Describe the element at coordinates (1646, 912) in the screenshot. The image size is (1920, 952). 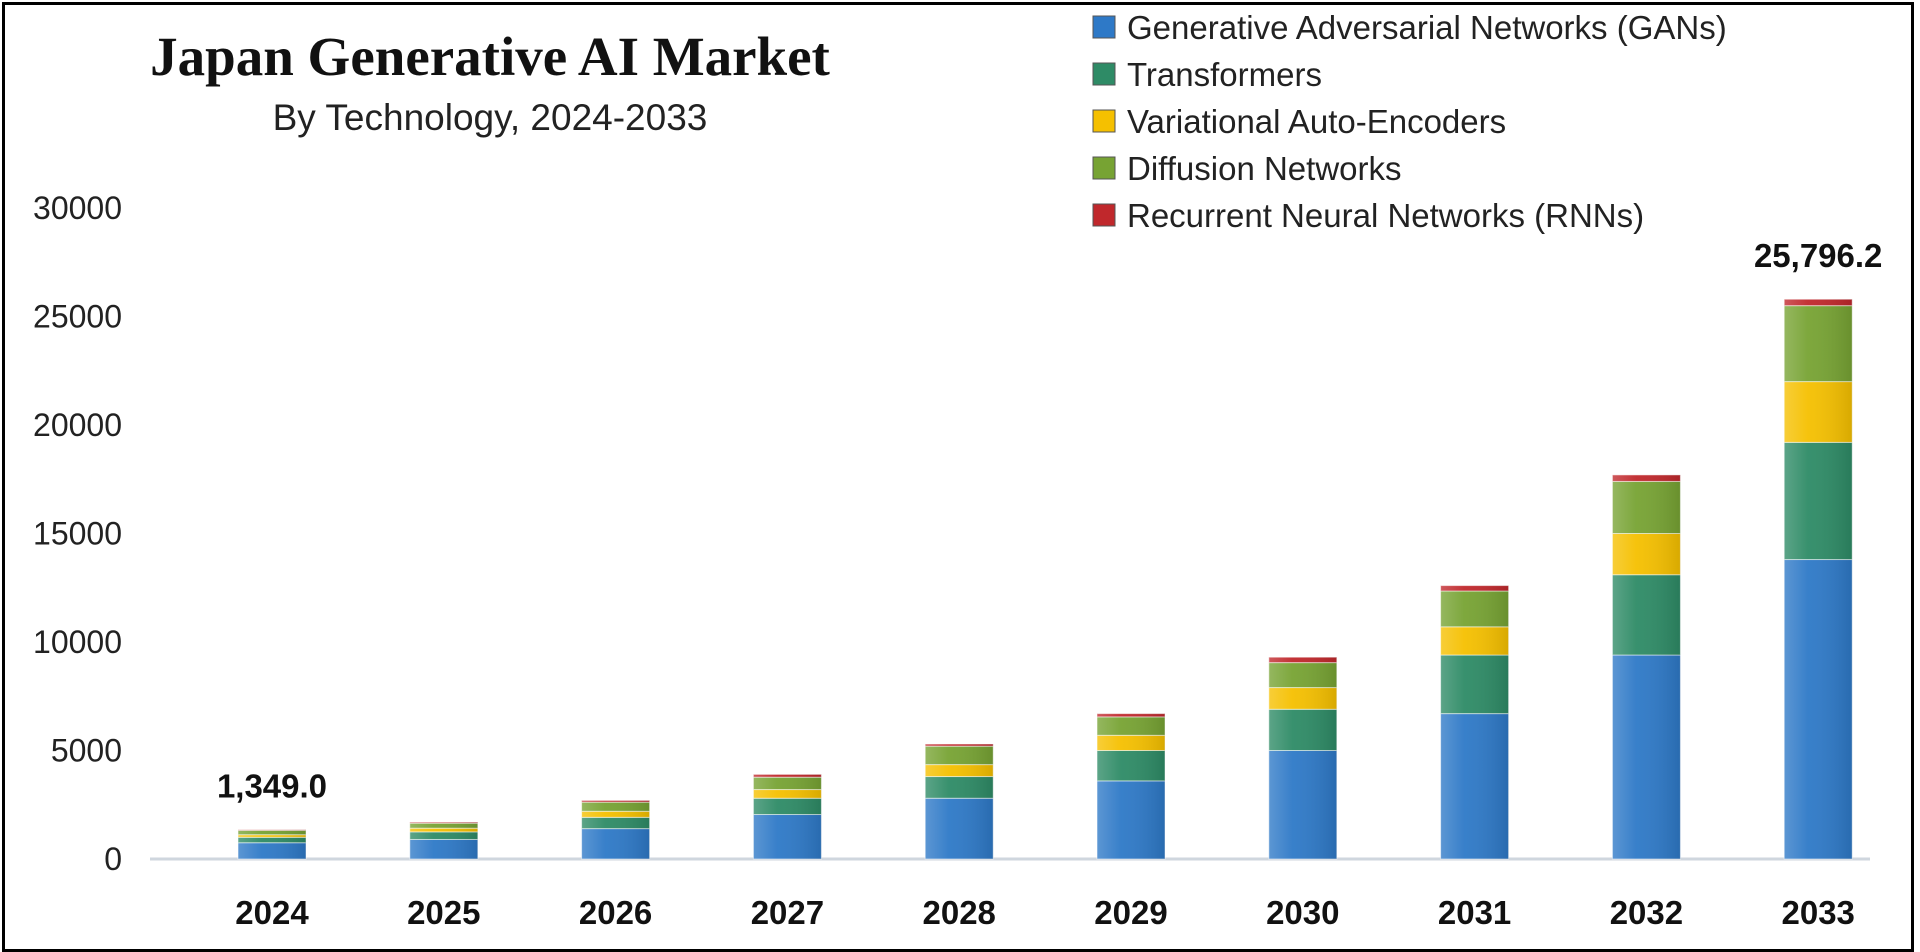
I see `x-tick-label: 2032` at that location.